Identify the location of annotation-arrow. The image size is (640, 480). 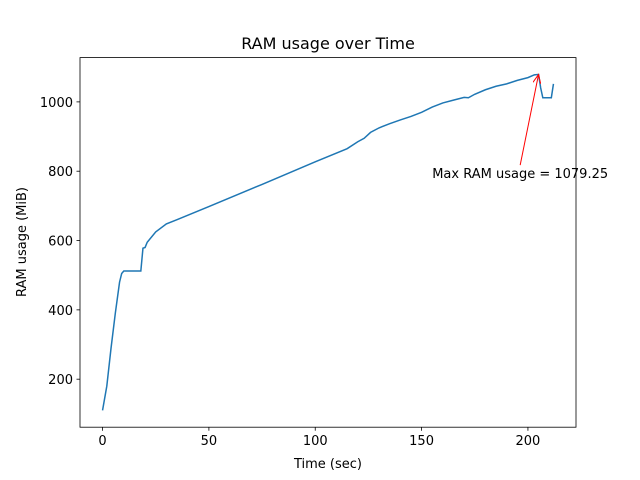
(528, 120).